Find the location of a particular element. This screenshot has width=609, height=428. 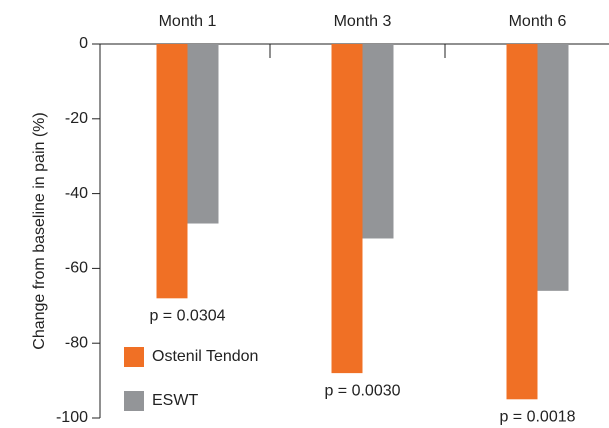

legend-label: ESWT is located at coordinates (175, 400).